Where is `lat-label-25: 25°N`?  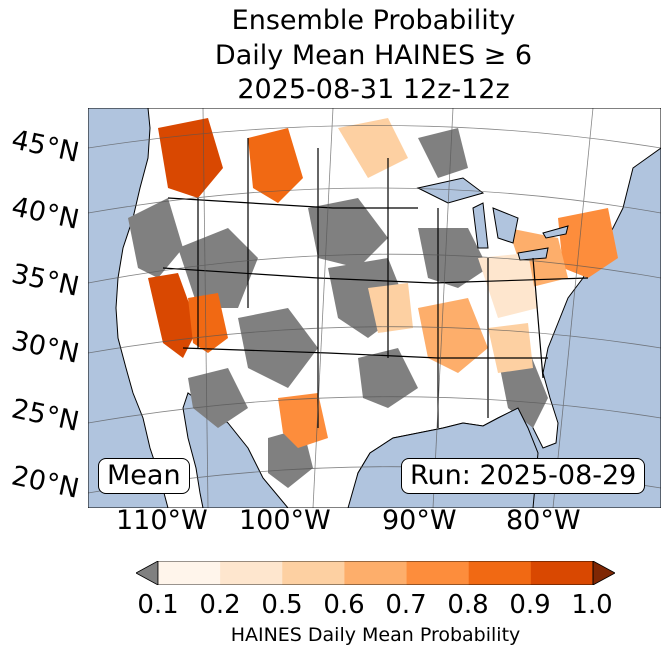 lat-label-25: 25°N is located at coordinates (45, 415).